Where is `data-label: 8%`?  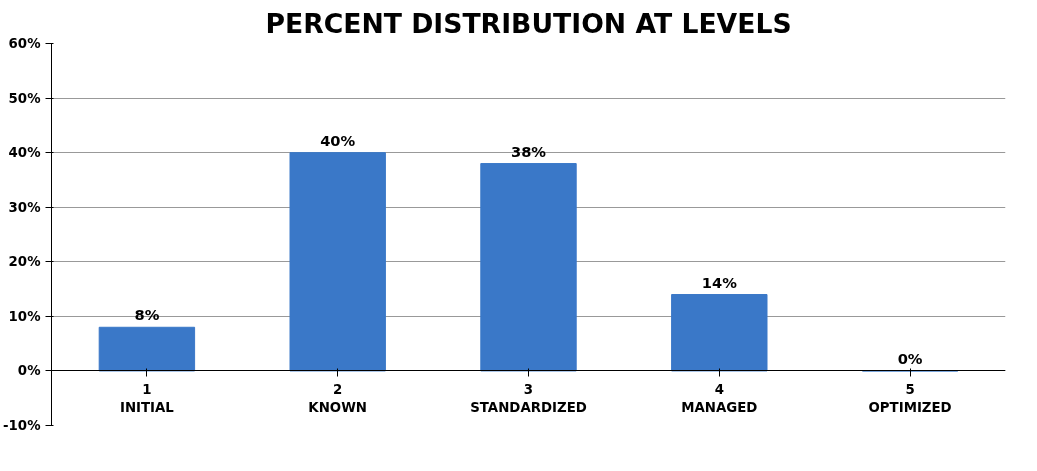
data-label: 8% is located at coordinates (147, 315).